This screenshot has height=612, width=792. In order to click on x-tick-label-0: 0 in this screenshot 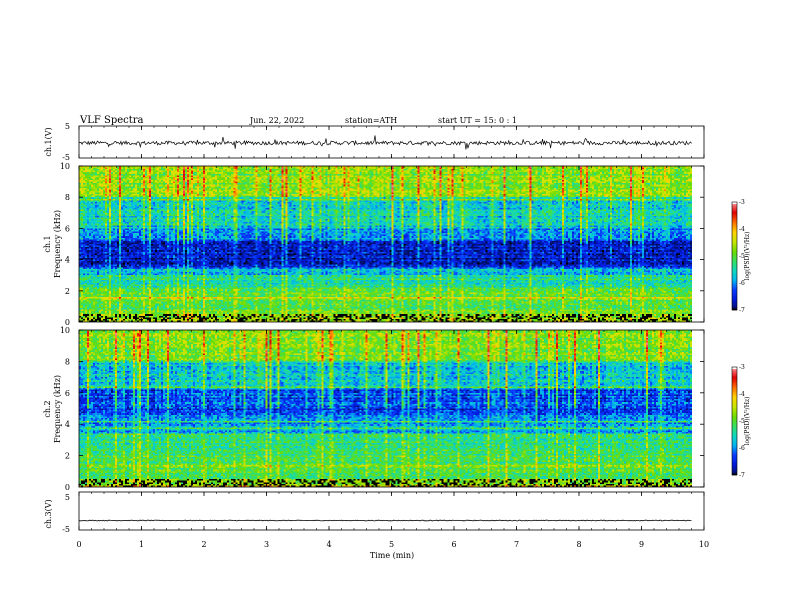, I will do `click(78, 544)`.